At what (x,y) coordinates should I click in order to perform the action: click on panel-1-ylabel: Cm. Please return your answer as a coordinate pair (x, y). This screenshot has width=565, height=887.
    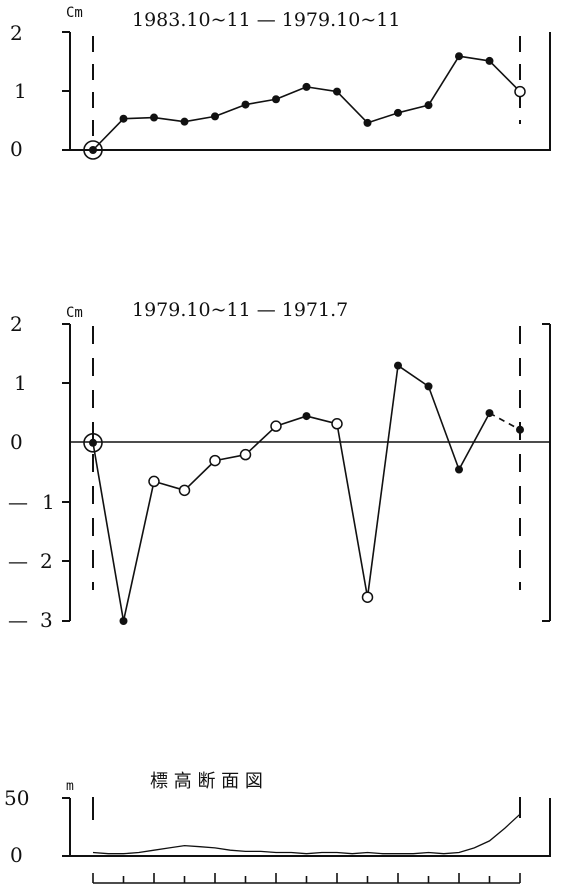
    Looking at the image, I should click on (74, 13).